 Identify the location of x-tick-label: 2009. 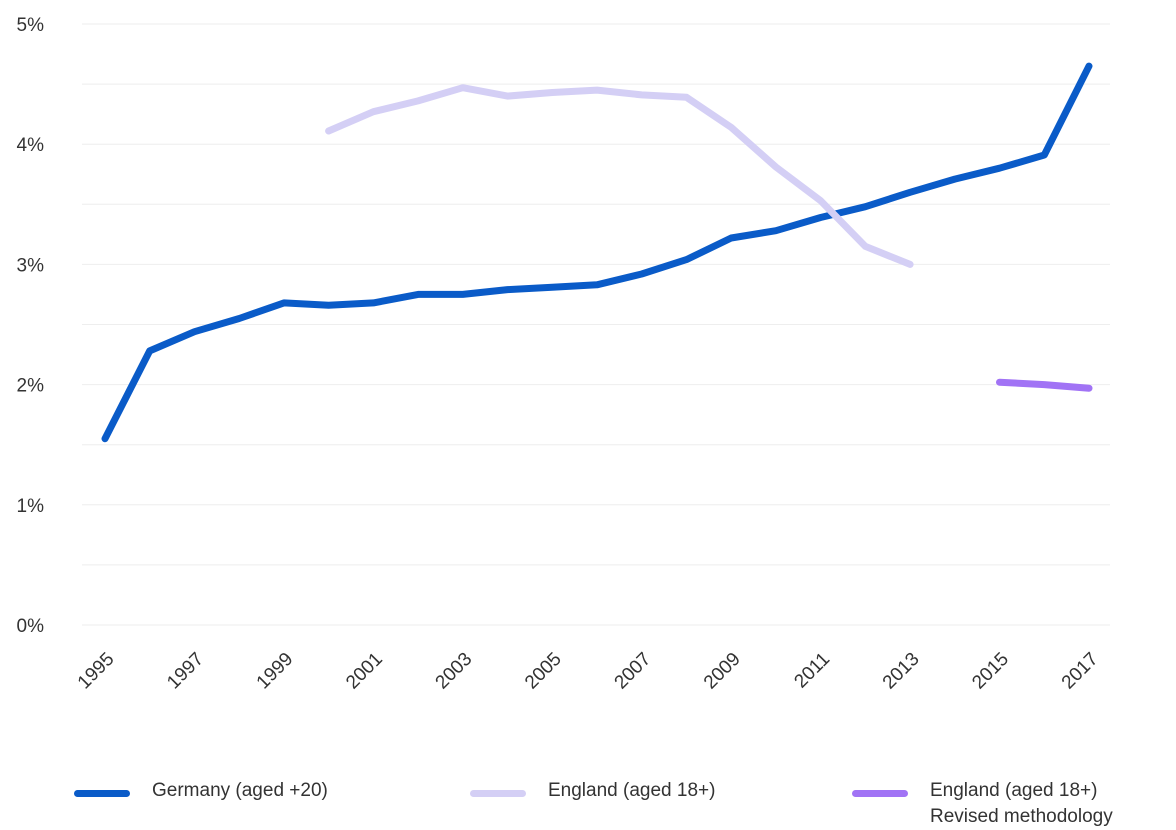
(722, 671).